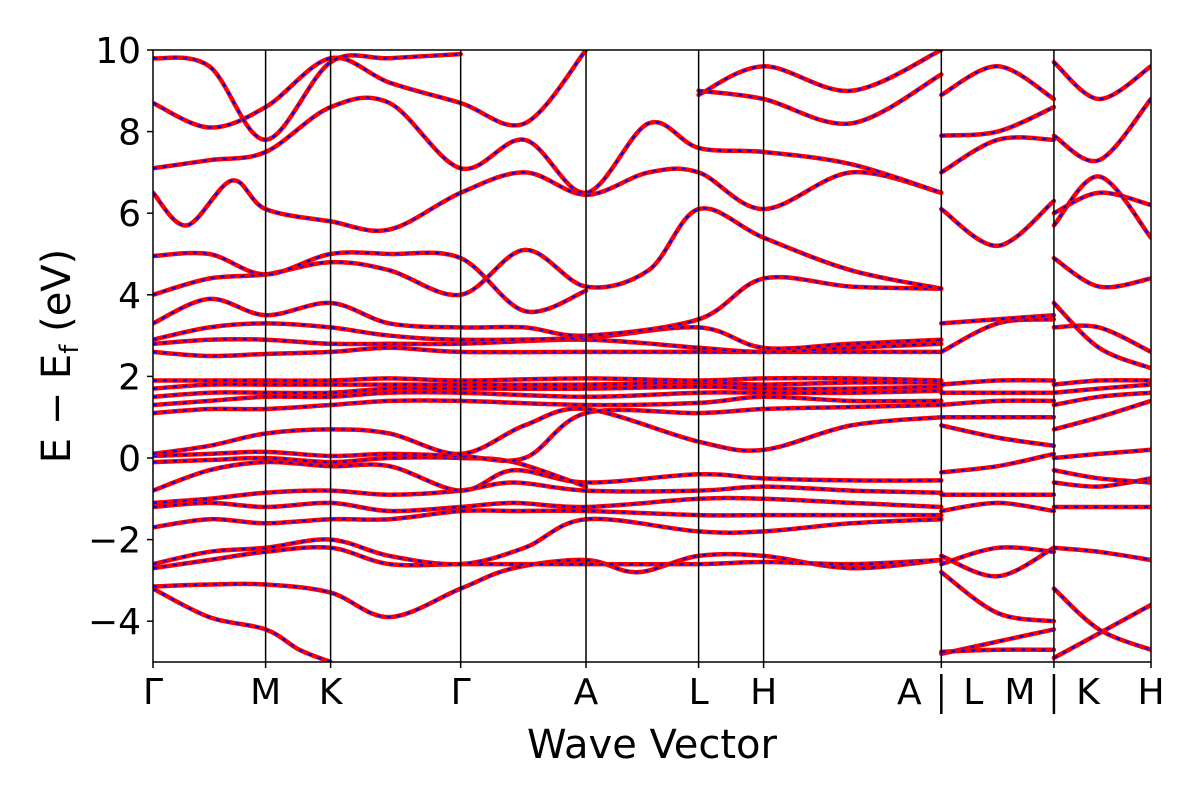 The width and height of the screenshot is (1200, 800). I want to click on band-41-dash, so click(997, 335).